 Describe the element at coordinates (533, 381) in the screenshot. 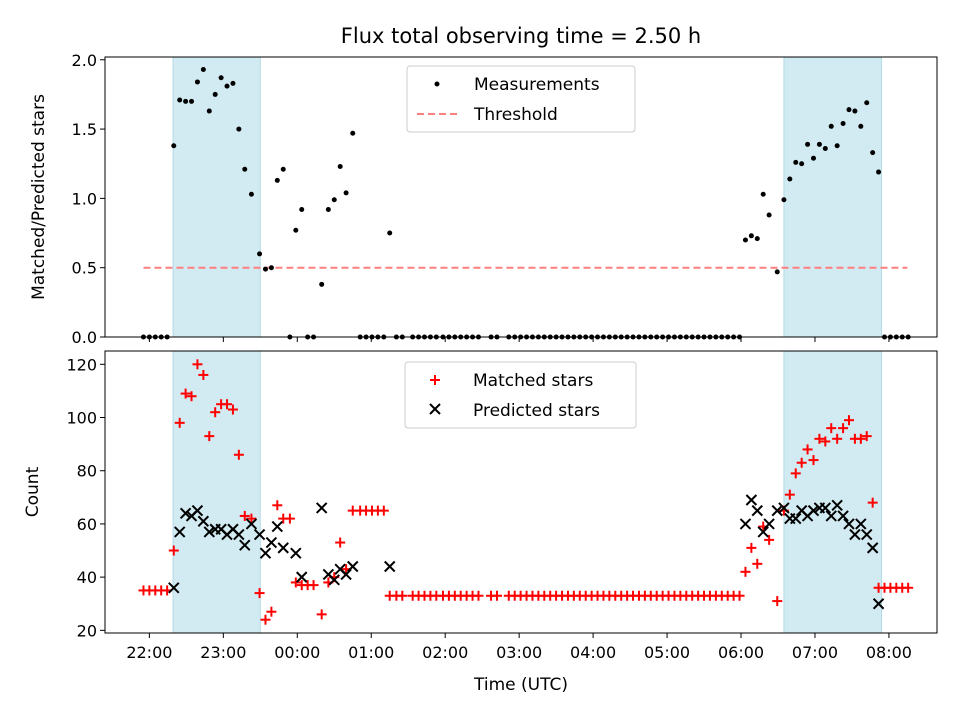

I see `legend-matched-label: Matched stars` at that location.